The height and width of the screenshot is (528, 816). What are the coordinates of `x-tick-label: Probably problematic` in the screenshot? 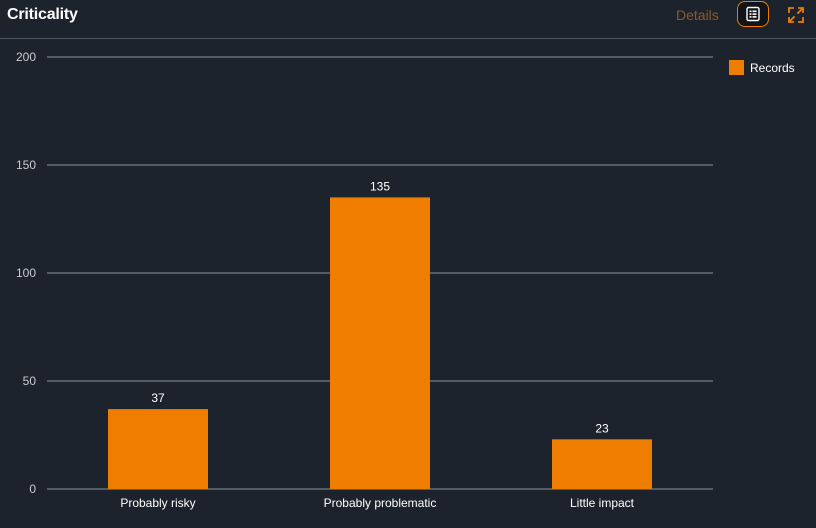 It's located at (380, 503).